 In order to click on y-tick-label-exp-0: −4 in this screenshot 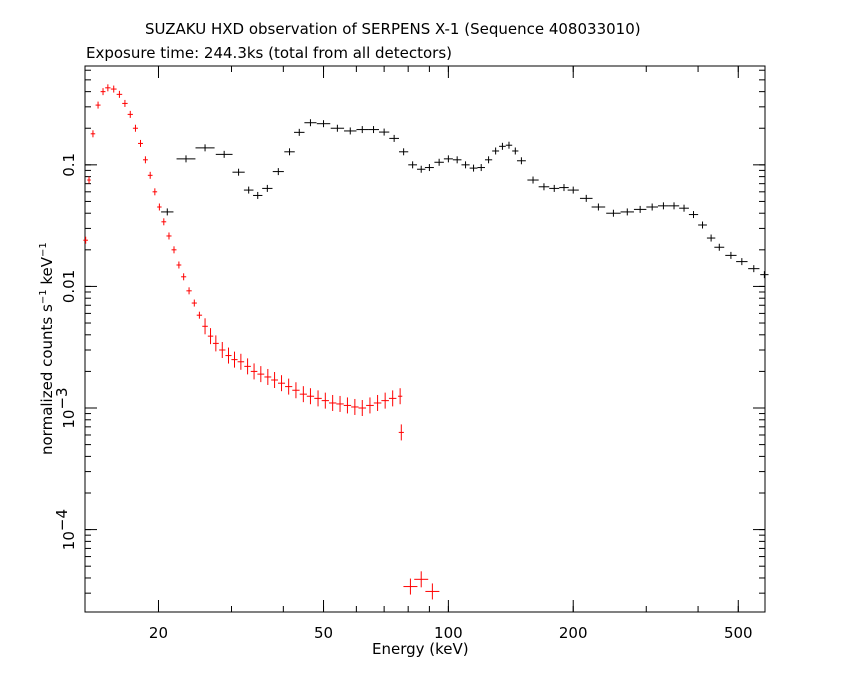, I will do `click(62, 520)`.